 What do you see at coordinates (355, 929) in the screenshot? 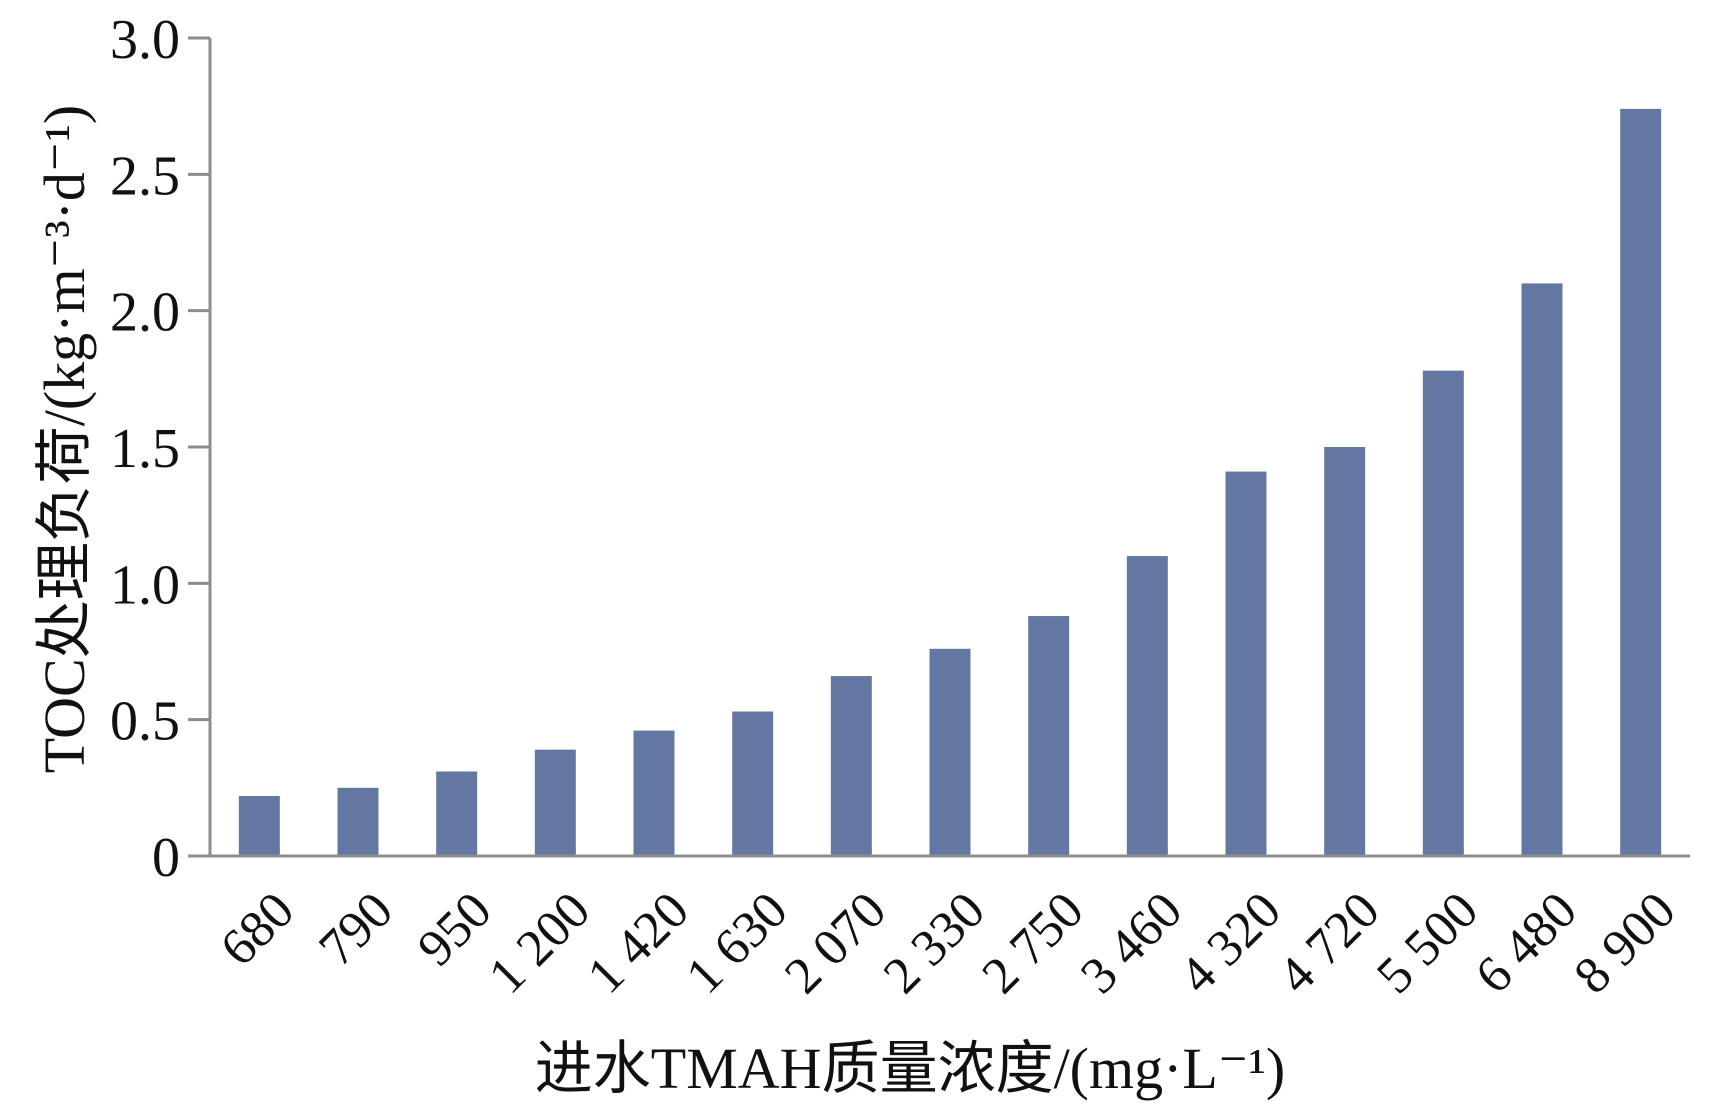
I see `x-tick-label: 790` at bounding box center [355, 929].